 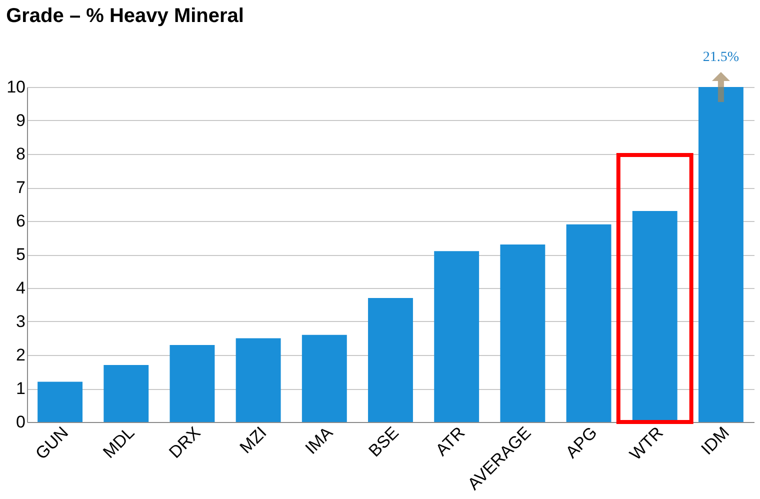 What do you see at coordinates (118, 442) in the screenshot?
I see `x-tick-label: MDL` at bounding box center [118, 442].